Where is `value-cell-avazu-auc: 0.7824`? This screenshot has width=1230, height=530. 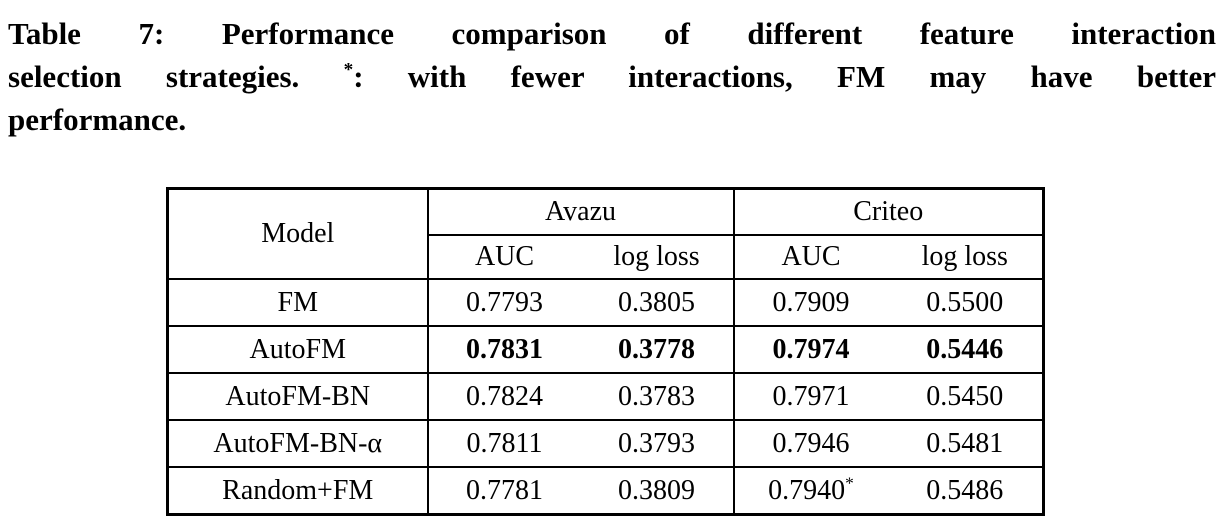 value-cell-avazu-auc: 0.7824 is located at coordinates (503, 396).